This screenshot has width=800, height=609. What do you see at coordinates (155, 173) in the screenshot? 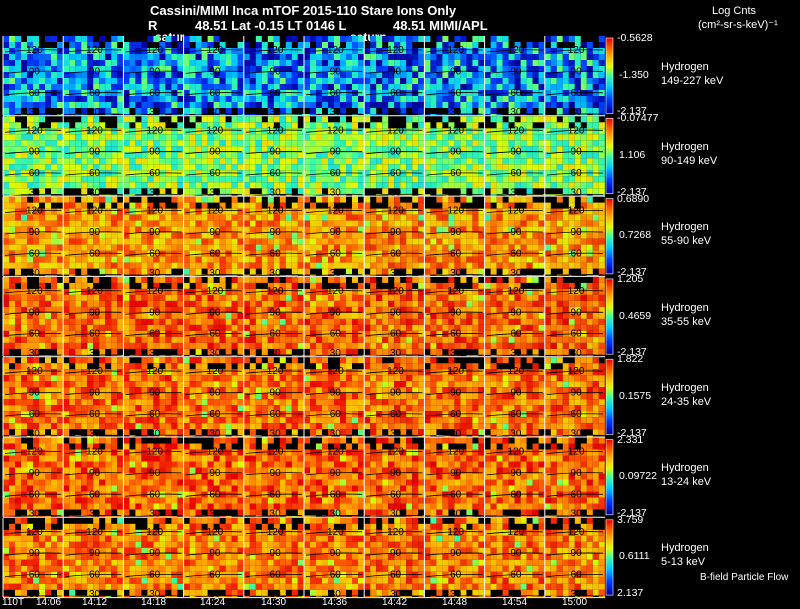
I see `contour-label: 60` at bounding box center [155, 173].